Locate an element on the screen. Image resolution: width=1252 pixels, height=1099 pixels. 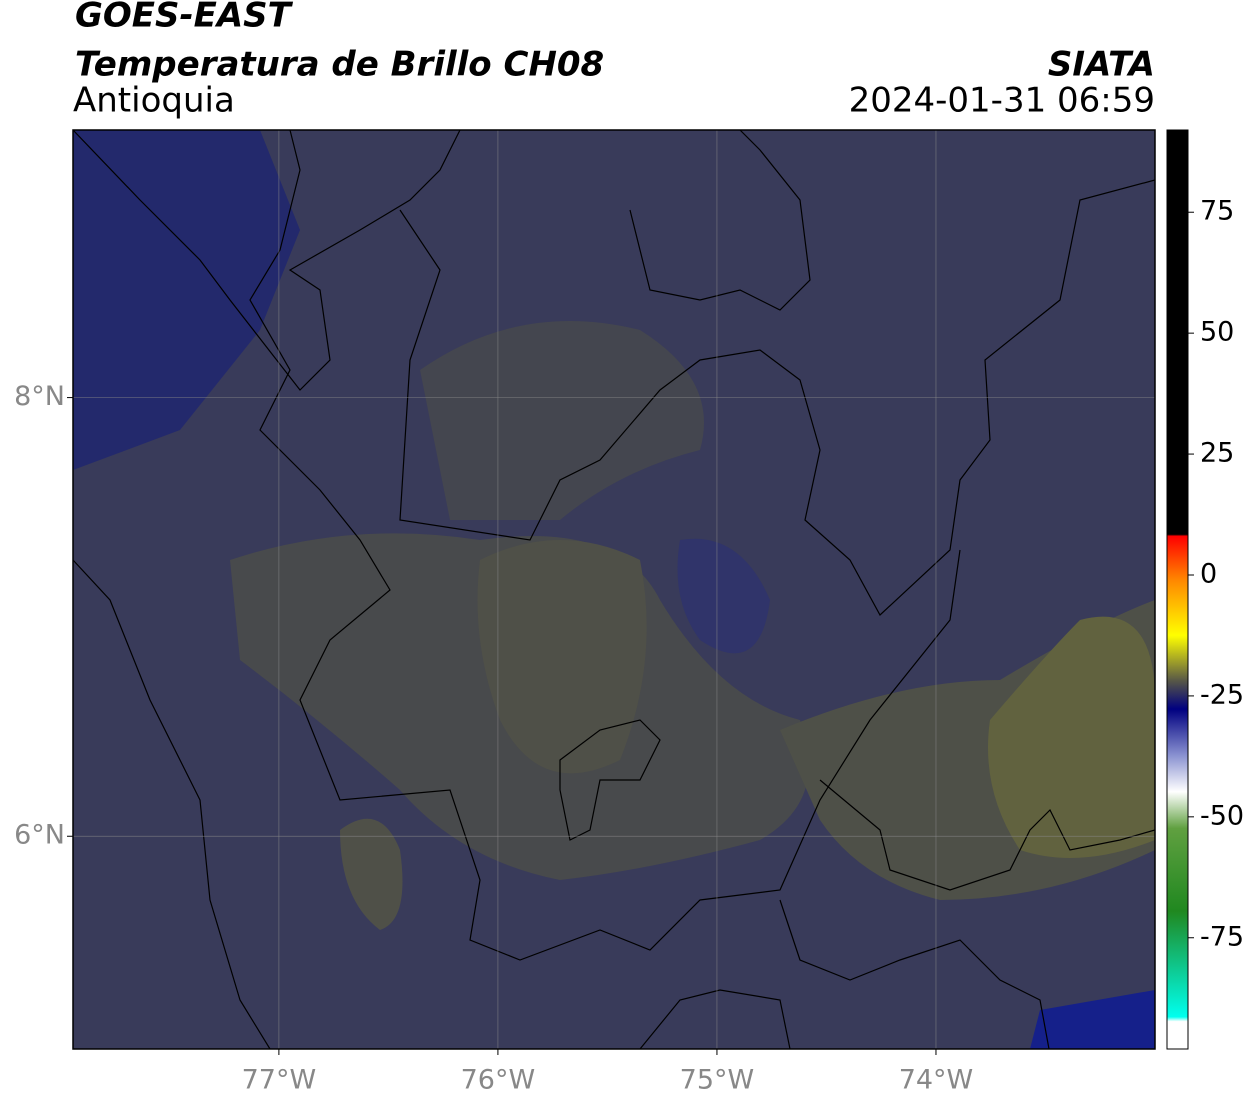
colorbar-tick-label: 0 is located at coordinates (1208, 573).